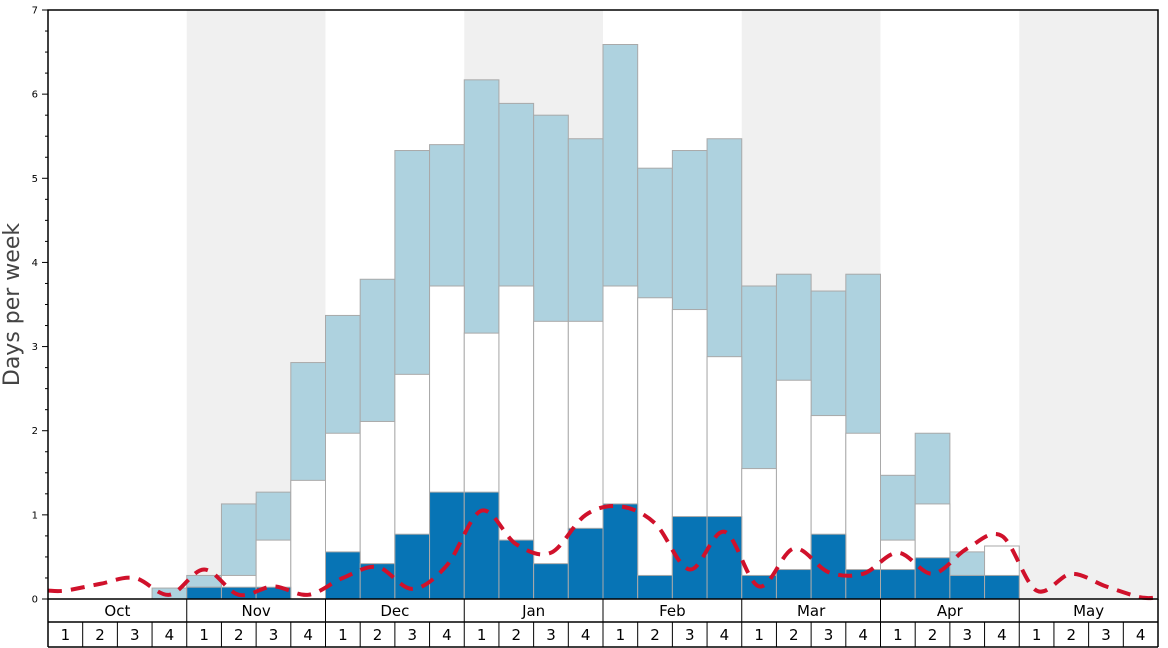  I want to click on month-band-may, so click(1088, 304).